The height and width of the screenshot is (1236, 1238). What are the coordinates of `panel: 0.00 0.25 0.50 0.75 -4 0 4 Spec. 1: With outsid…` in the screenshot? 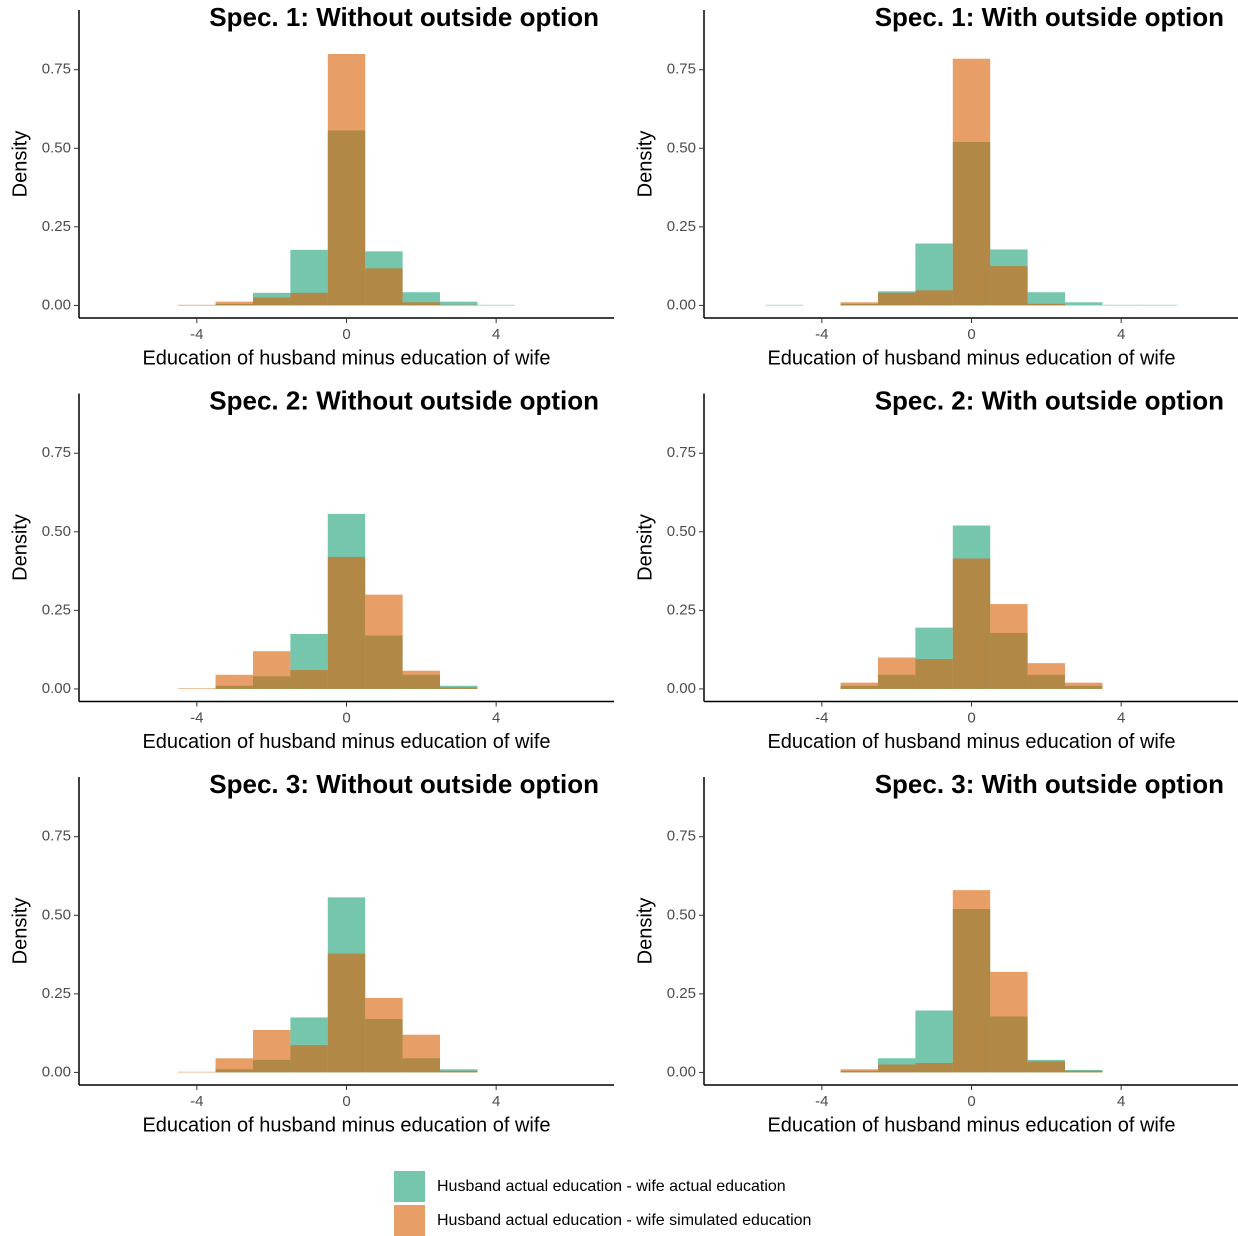 It's located at (936, 185).